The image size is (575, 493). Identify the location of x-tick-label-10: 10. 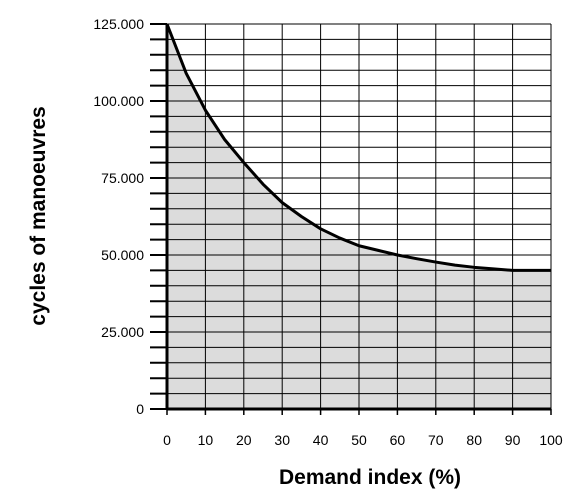
(206, 440).